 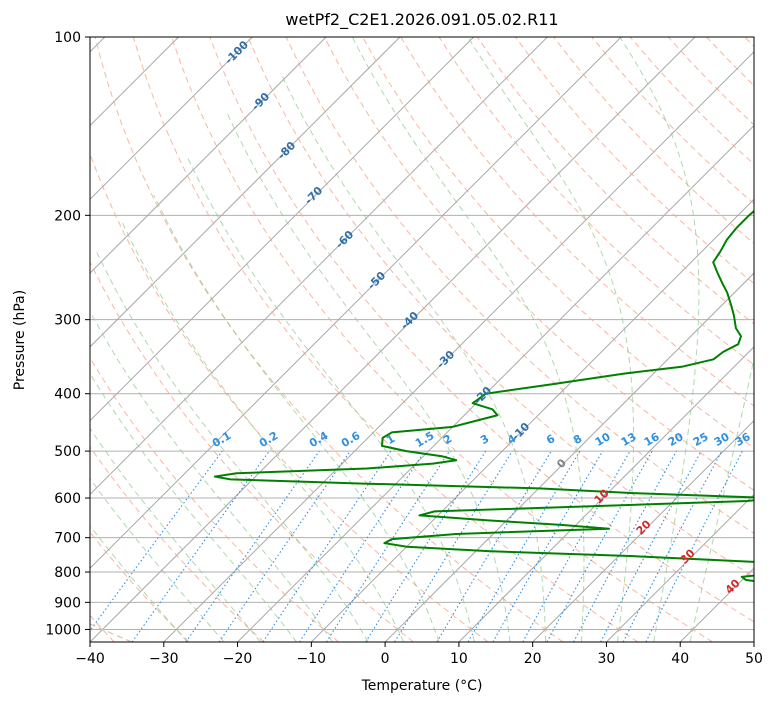 I want to click on y-tick-label: 100, so click(x=67, y=38).